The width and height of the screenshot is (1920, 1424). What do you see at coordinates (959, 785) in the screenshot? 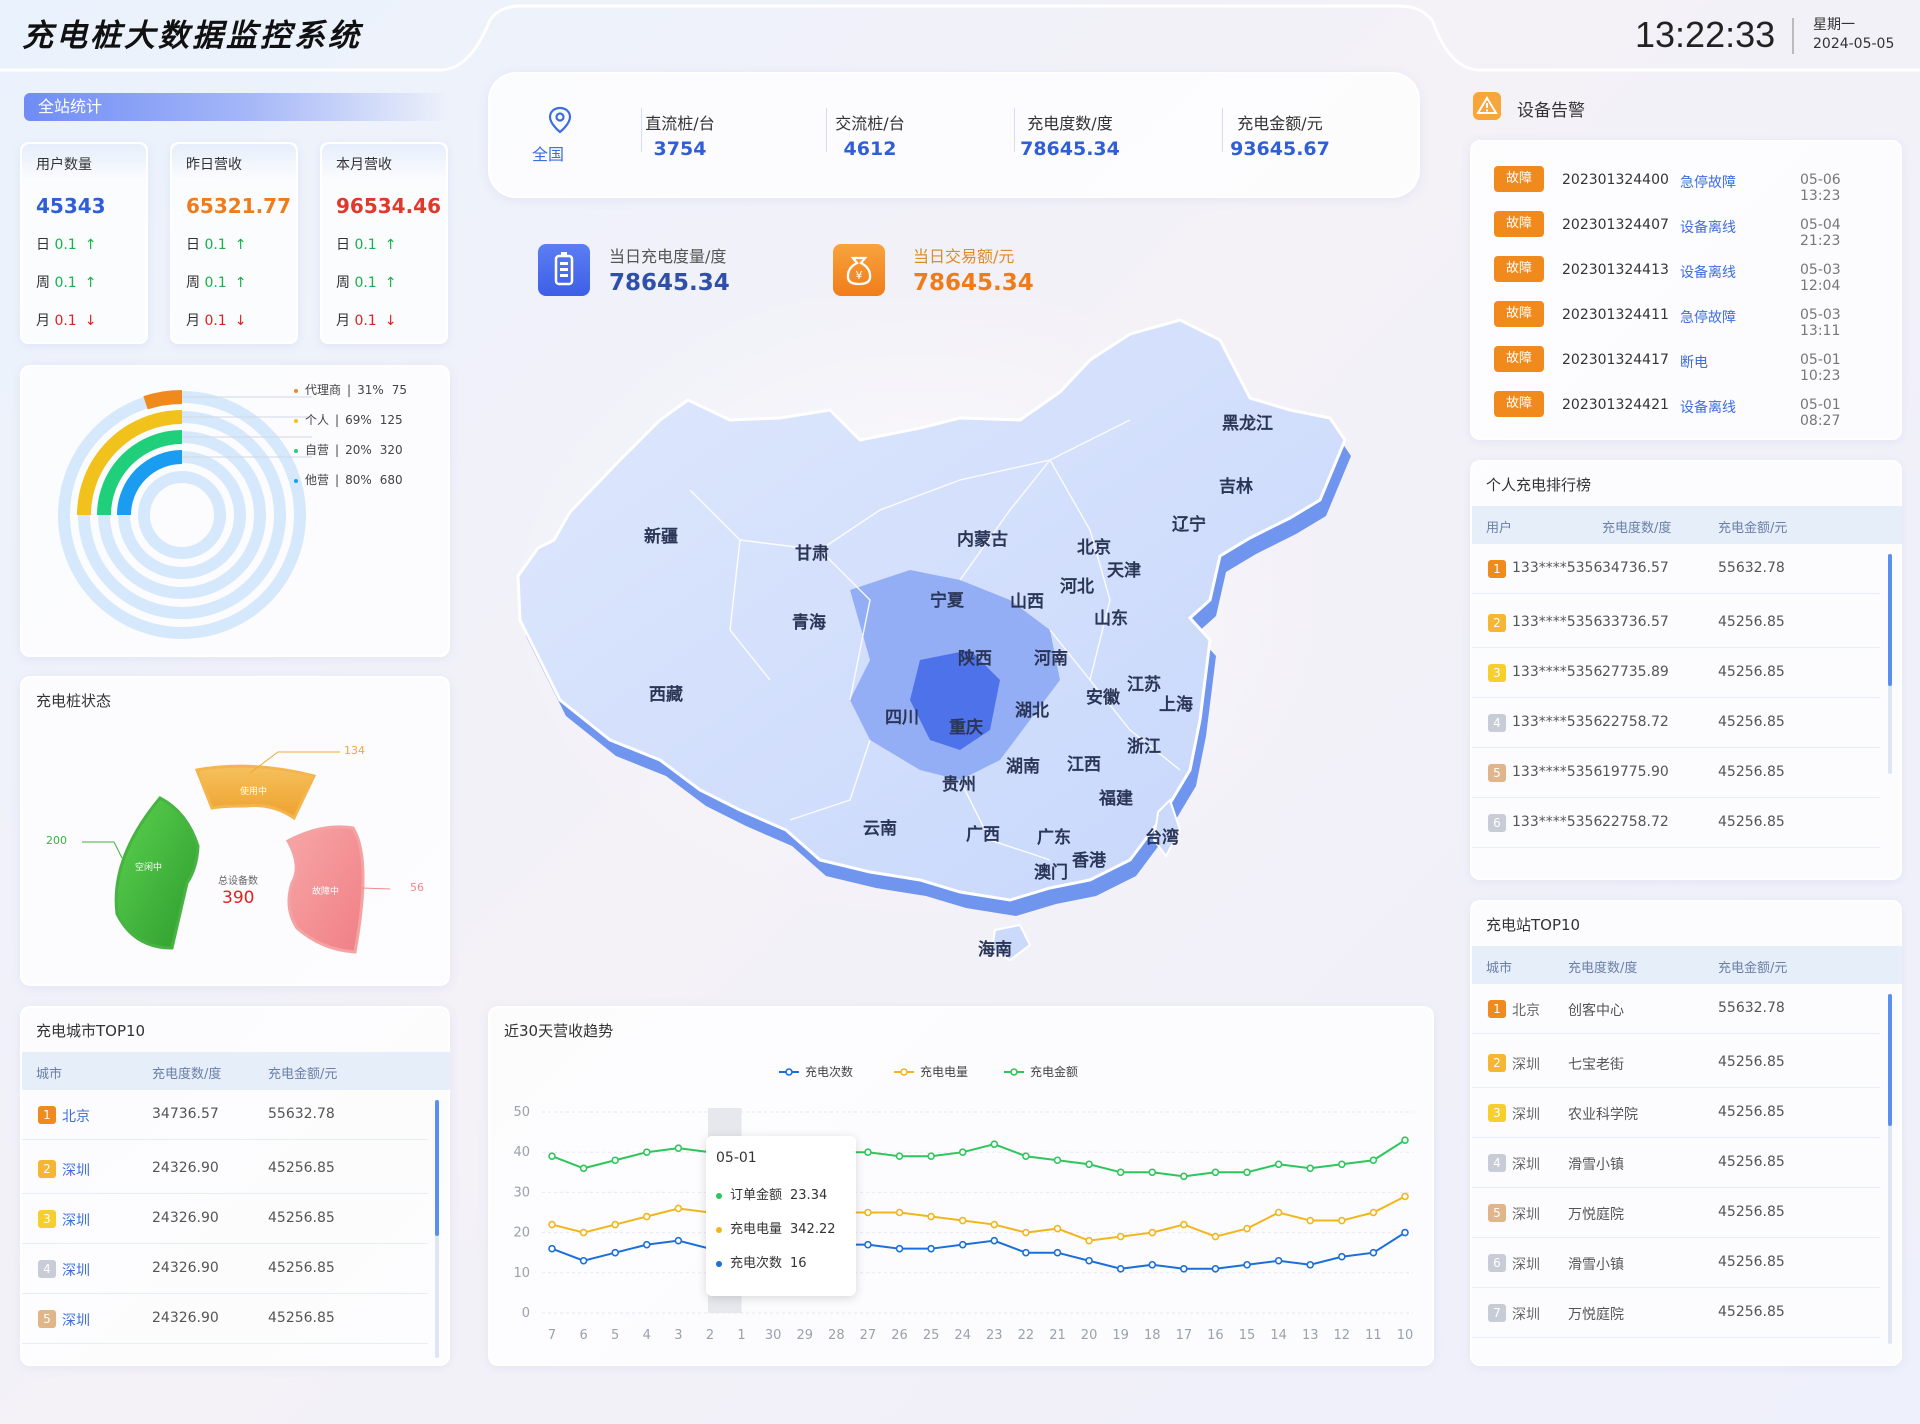
I see `province-label: 贵州` at bounding box center [959, 785].